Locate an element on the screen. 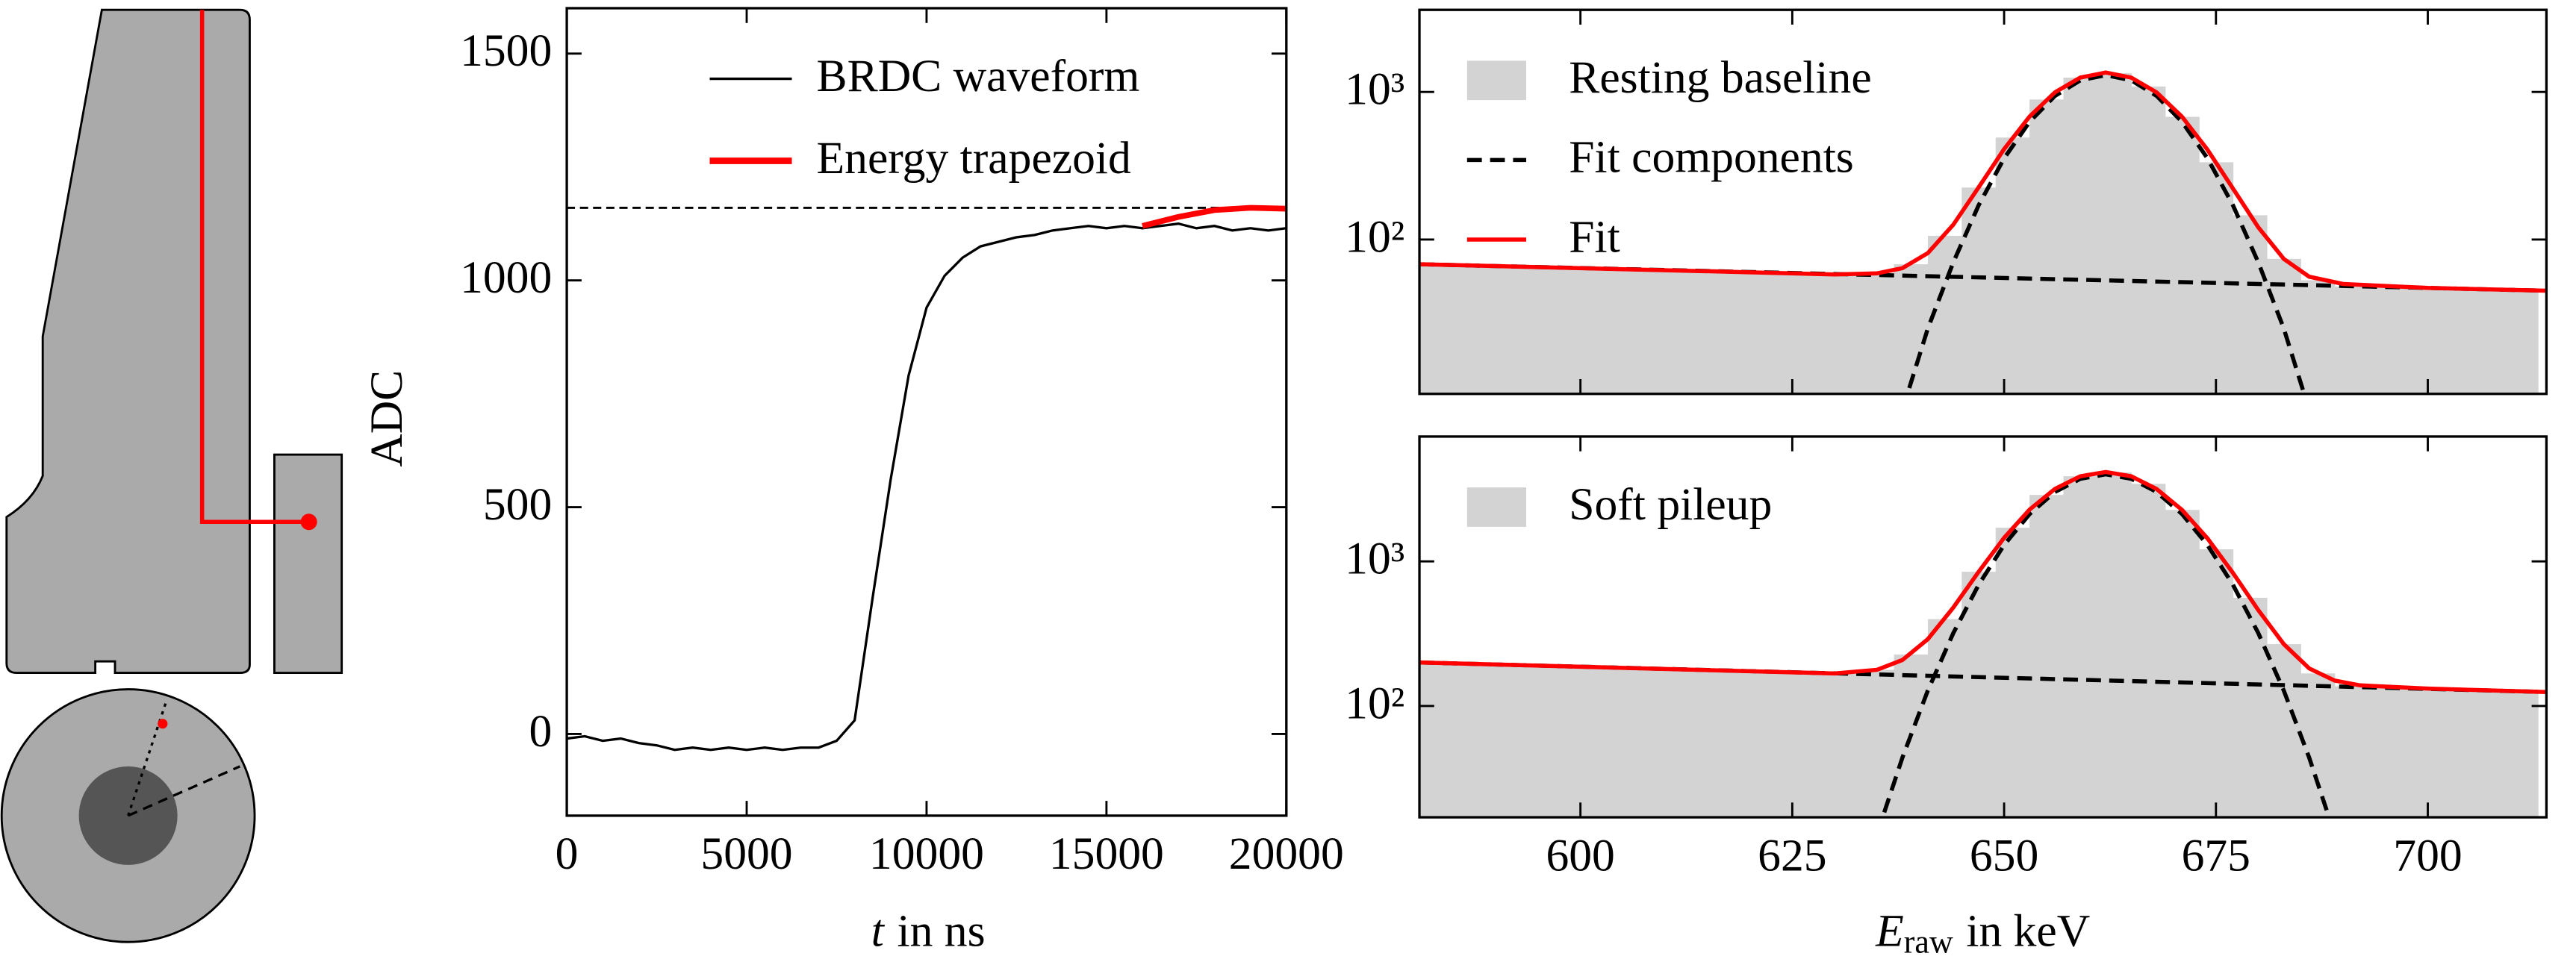  y-tick-label: 10³ is located at coordinates (1374, 90).